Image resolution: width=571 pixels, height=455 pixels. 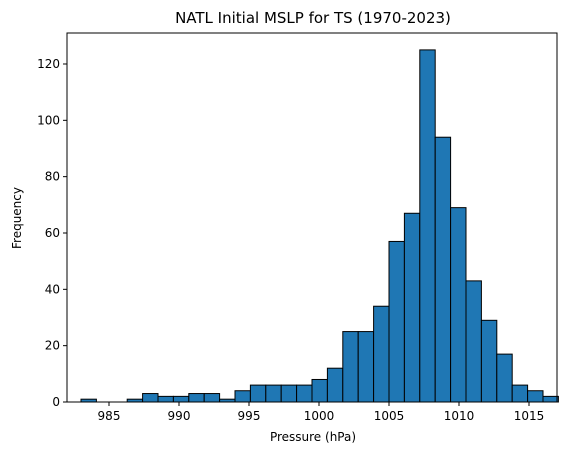 What do you see at coordinates (459, 416) in the screenshot?
I see `x-tick-label: 1010` at bounding box center [459, 416].